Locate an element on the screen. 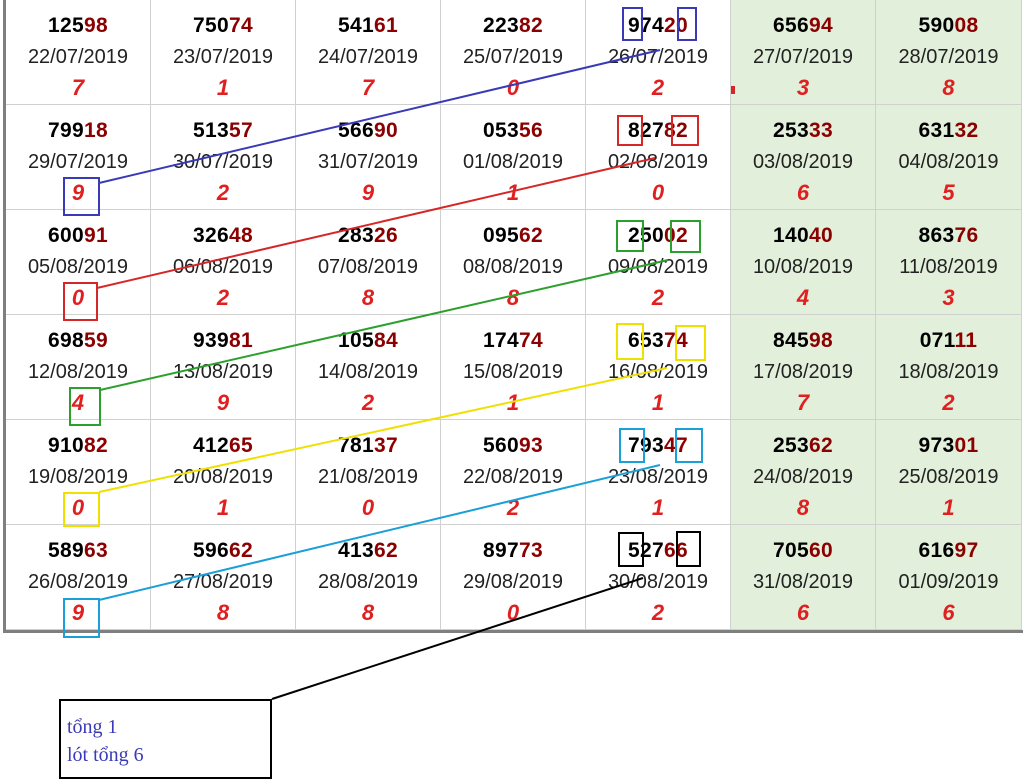  result-number: 25002 is located at coordinates (658, 236).